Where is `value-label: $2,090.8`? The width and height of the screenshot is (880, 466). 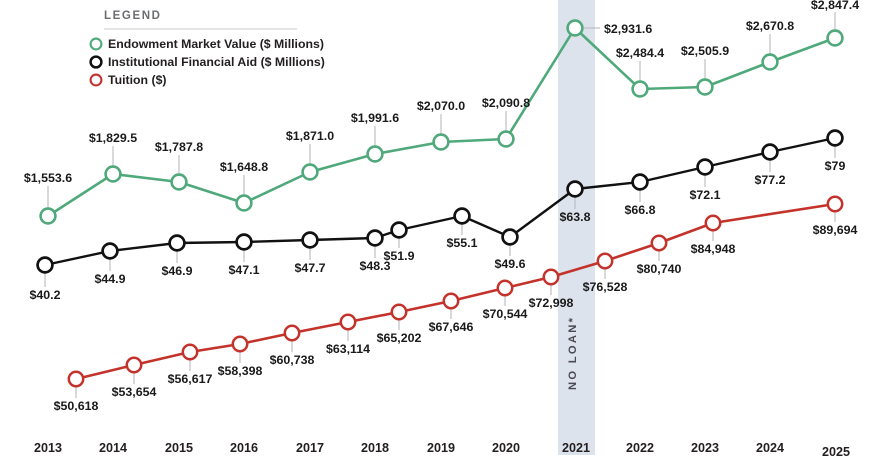
value-label: $2,090.8 is located at coordinates (506, 103).